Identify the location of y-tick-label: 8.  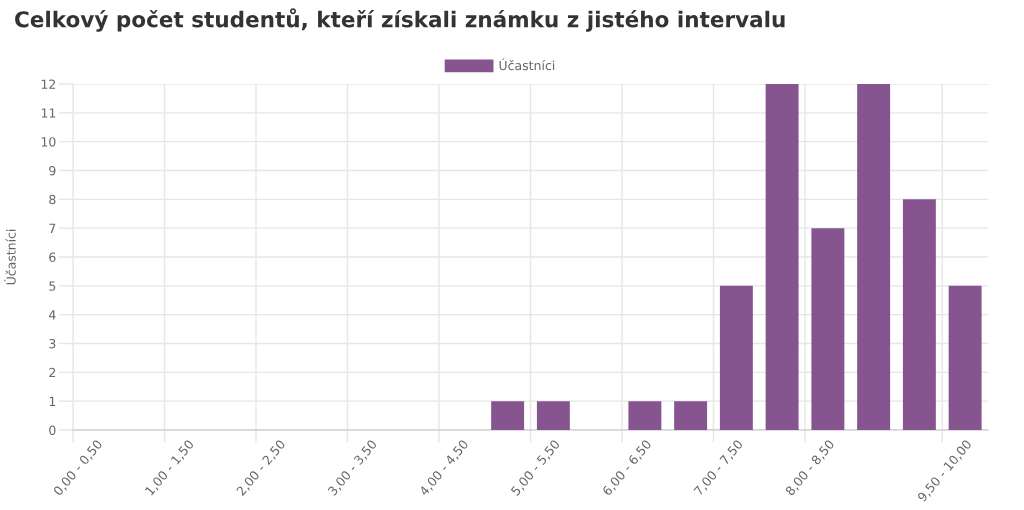
(52, 199).